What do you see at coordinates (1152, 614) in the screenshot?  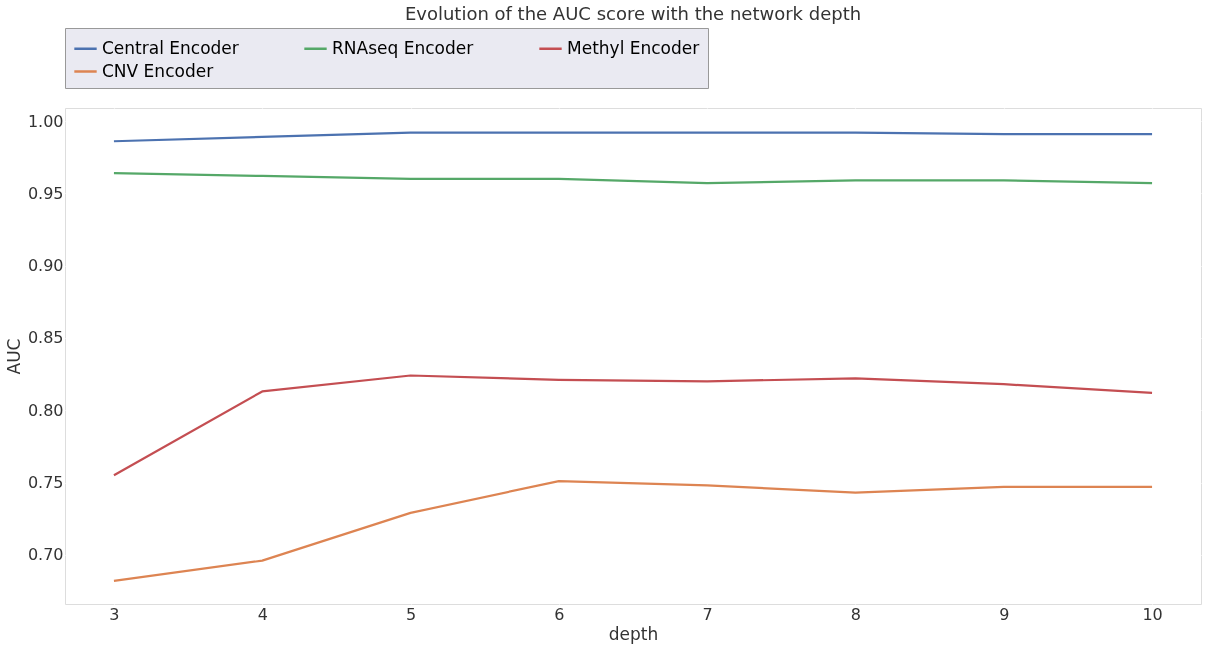 I see `x-tick-label: 10` at bounding box center [1152, 614].